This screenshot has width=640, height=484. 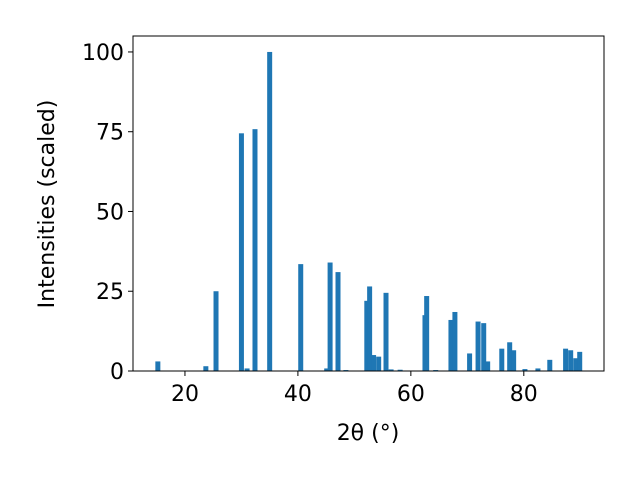 What do you see at coordinates (368, 433) in the screenshot?
I see `x-axis-label: 2θ (°)` at bounding box center [368, 433].